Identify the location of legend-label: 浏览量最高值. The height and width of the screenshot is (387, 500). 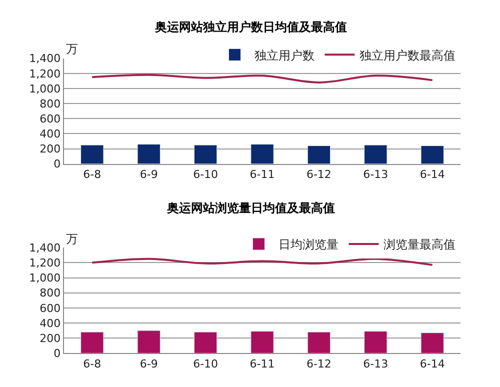
(420, 245).